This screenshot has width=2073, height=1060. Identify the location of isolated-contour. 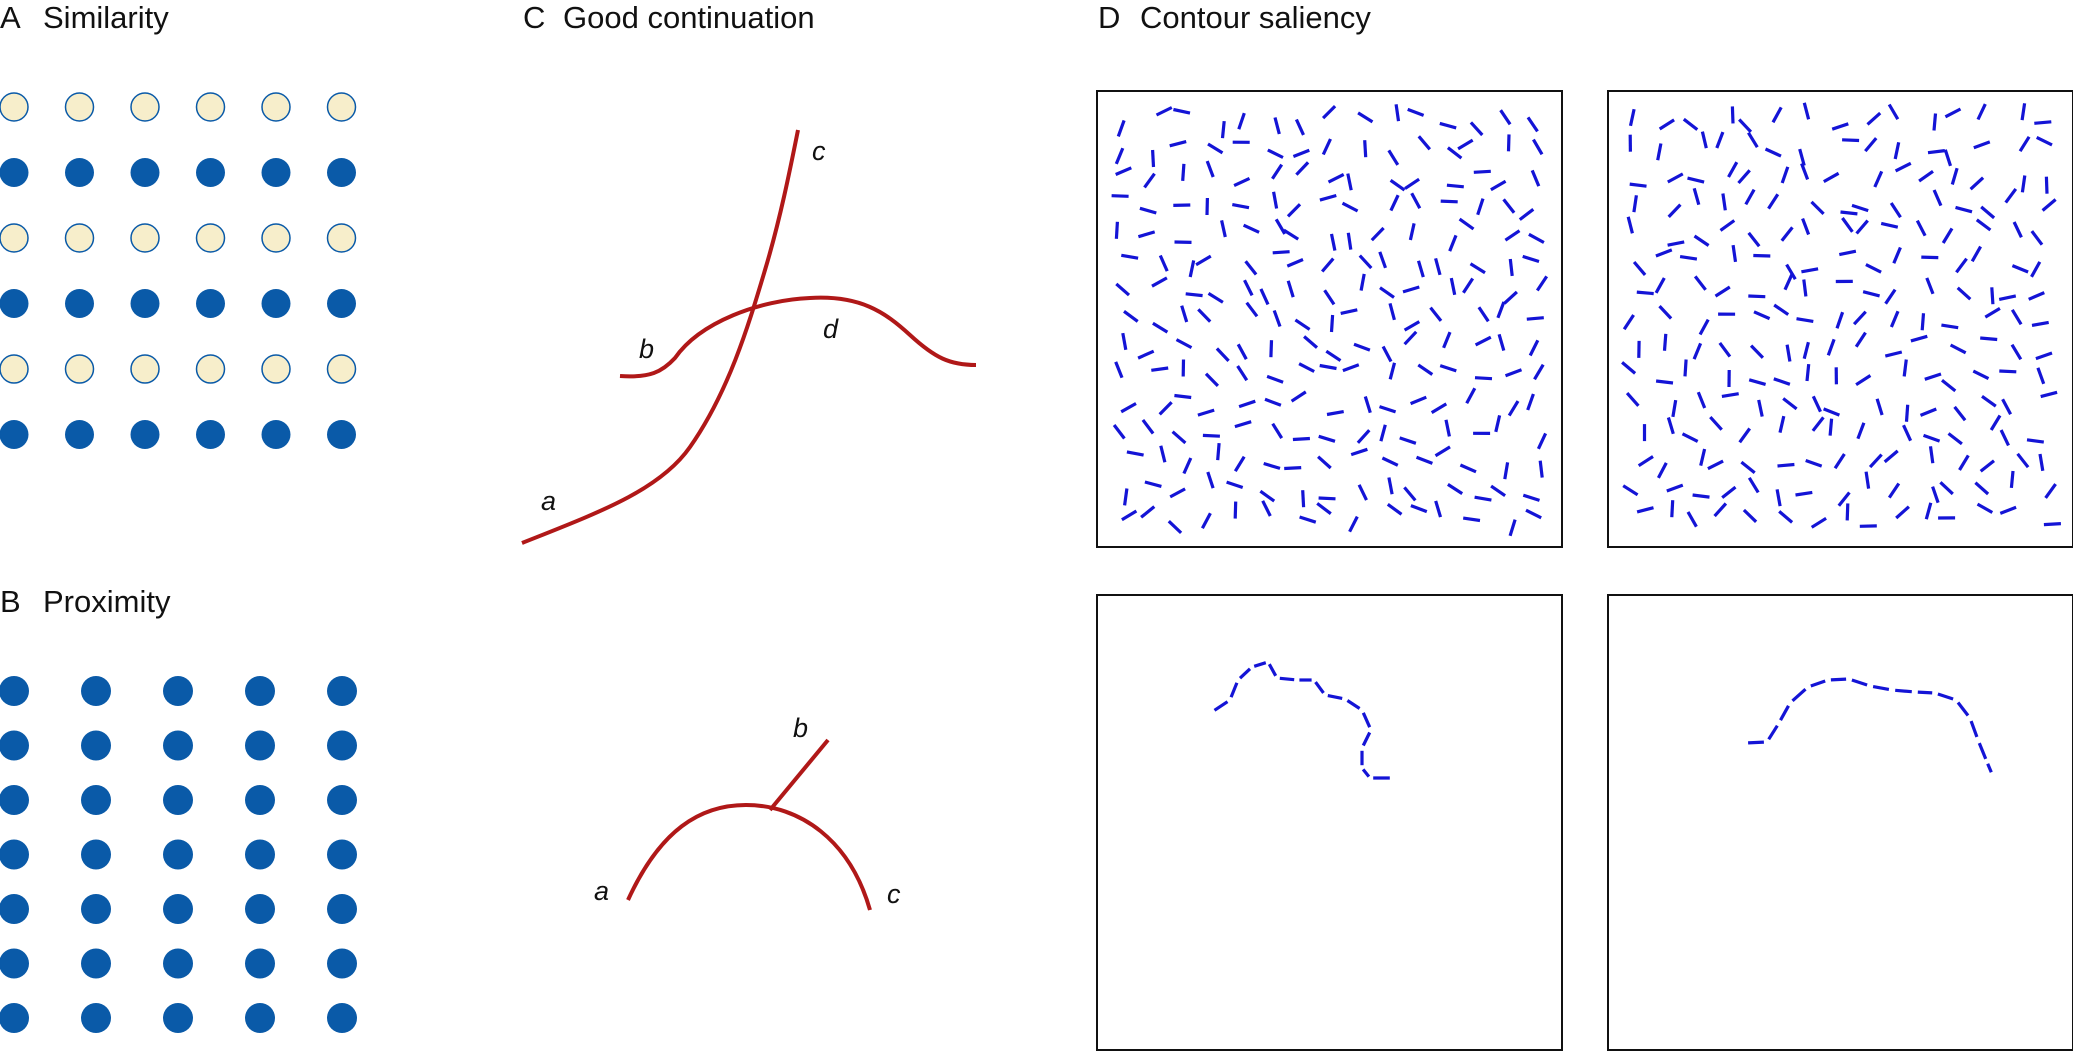
(1301, 720).